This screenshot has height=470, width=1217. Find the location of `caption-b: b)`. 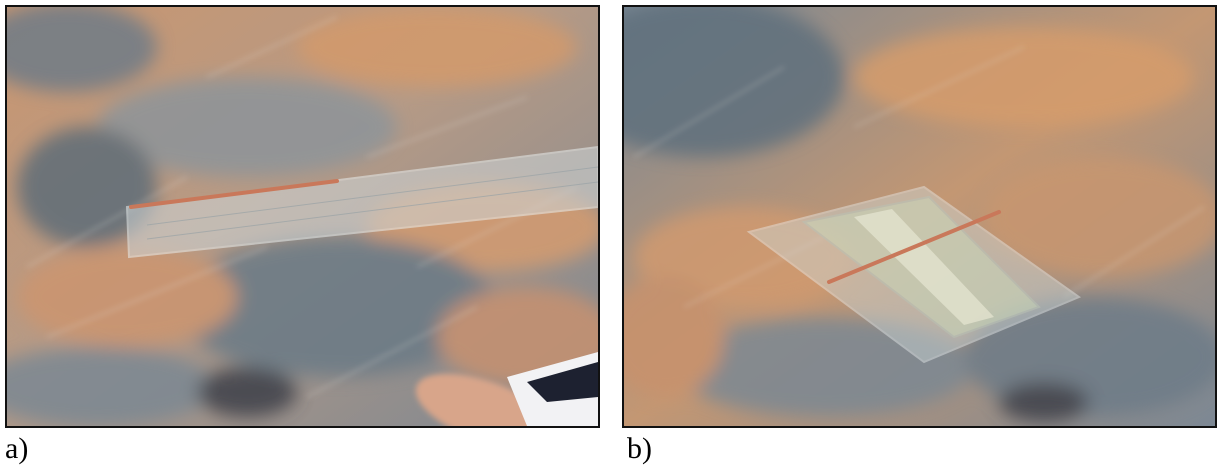

caption-b: b) is located at coordinates (639, 448).